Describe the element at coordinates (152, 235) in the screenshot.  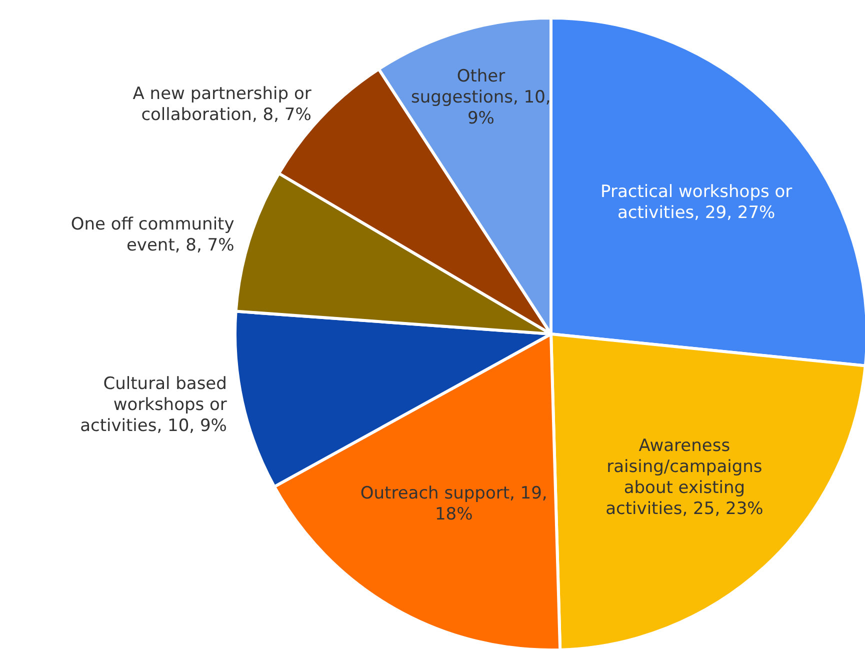
I see `slice-label: One off community event, 8, 7%` at that location.